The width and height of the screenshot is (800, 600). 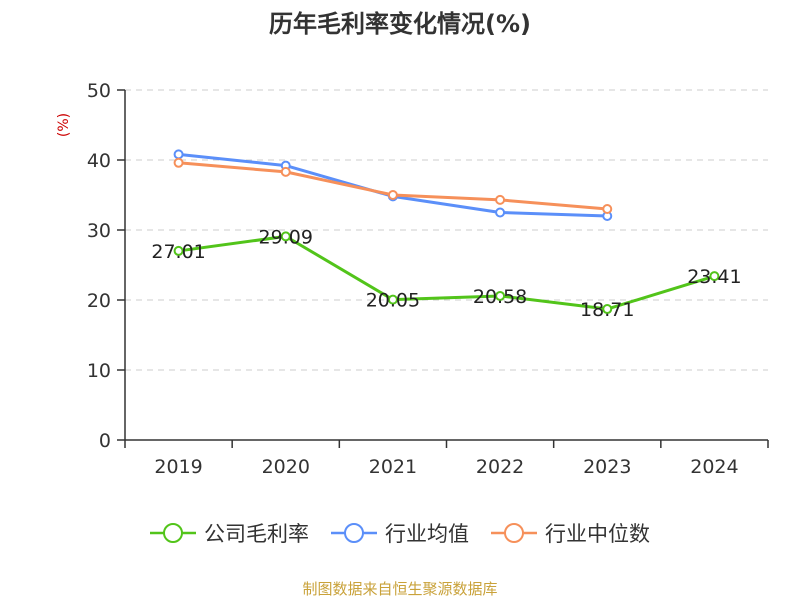 I want to click on x-tick-label: 2019, so click(x=178, y=467).